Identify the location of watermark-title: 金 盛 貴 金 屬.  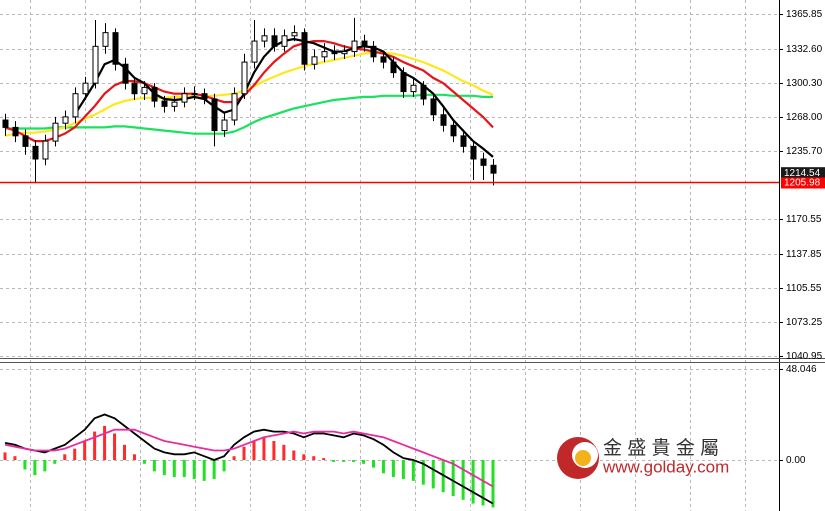
(661, 448).